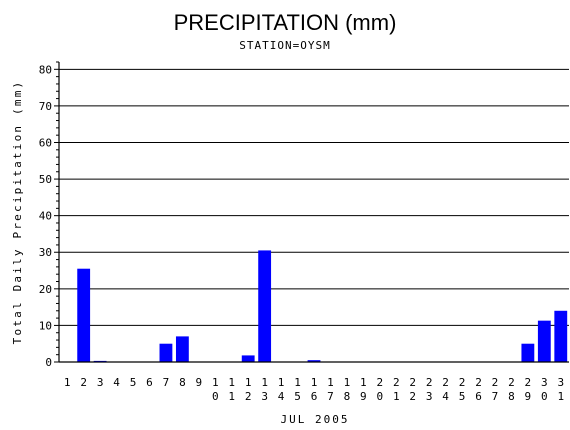 This screenshot has height=430, width=570. Describe the element at coordinates (67, 382) in the screenshot. I see `x-tick-label: 1` at that location.